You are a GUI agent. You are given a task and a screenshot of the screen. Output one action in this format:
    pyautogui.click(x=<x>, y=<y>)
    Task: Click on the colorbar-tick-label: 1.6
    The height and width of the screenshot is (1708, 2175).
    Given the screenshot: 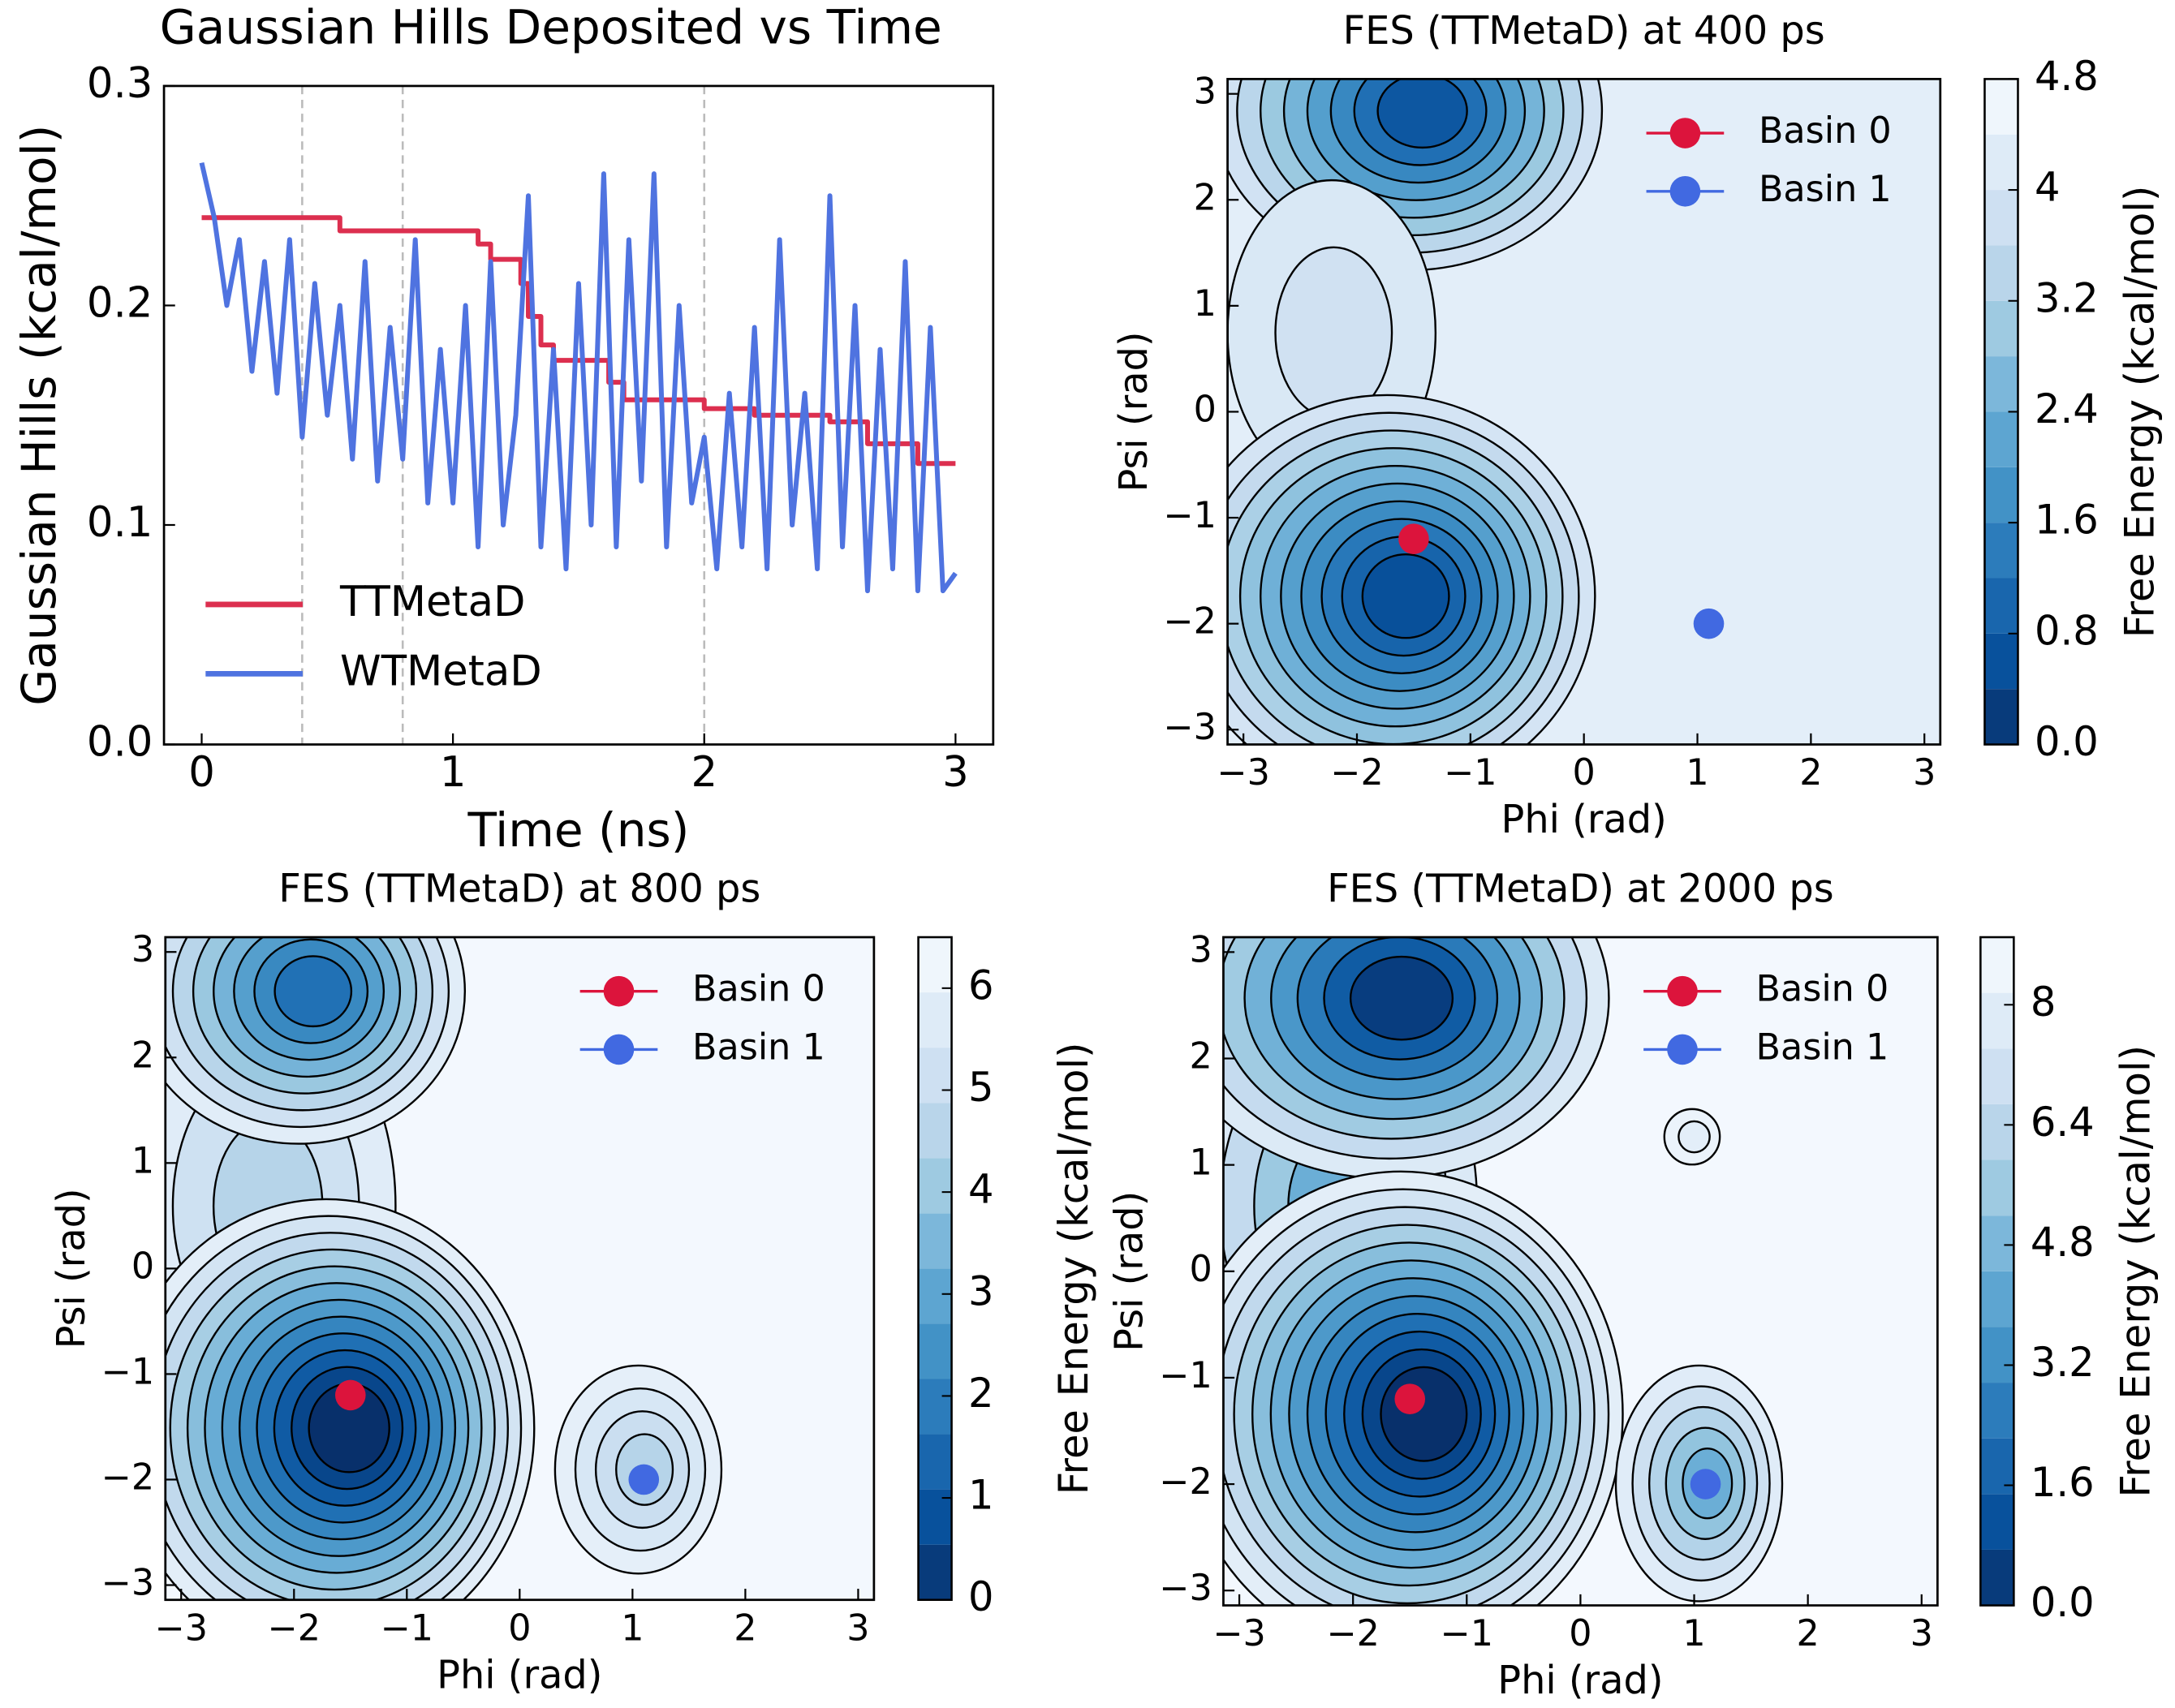 What is the action you would take?
    pyautogui.click(x=2067, y=521)
    